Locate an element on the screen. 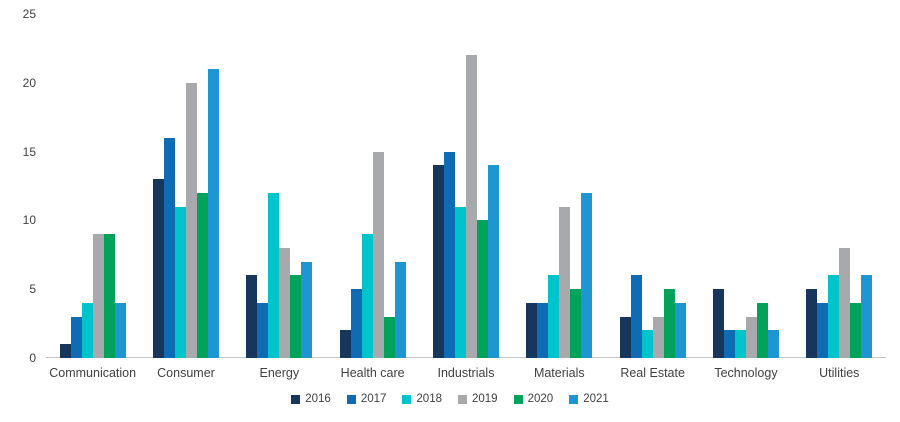 The height and width of the screenshot is (422, 900). legend-item: 2021 is located at coordinates (589, 399).